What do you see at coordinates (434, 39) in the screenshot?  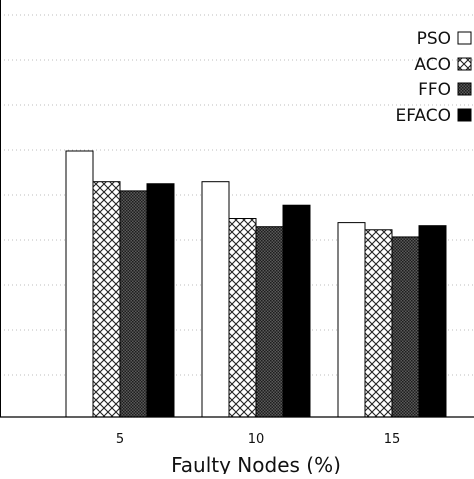 I see `legend-label-pso: PSO` at bounding box center [434, 39].